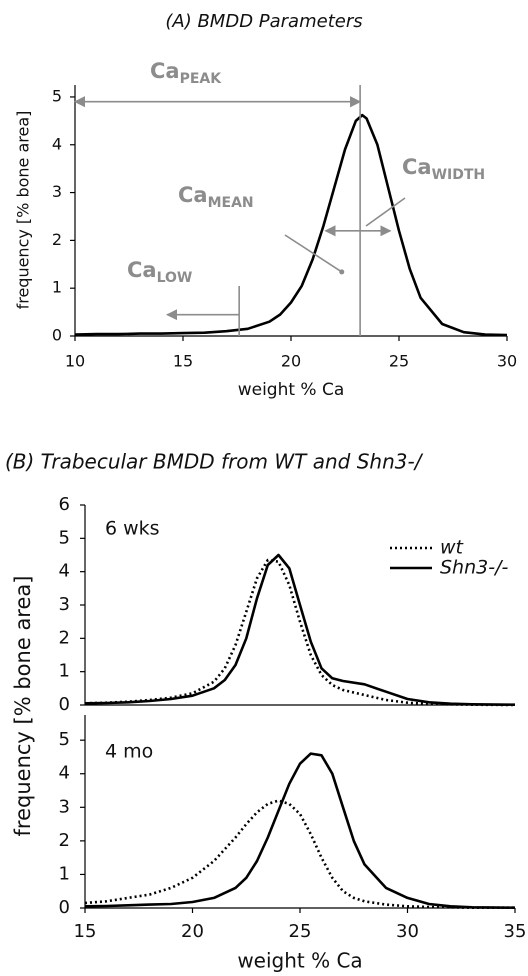 The height and width of the screenshot is (976, 528). I want to click on mean-point, so click(342, 272).